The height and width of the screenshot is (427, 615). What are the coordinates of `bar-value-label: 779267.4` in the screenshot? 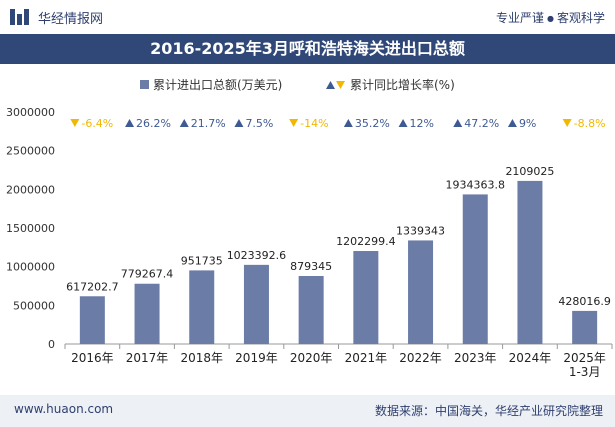 It's located at (147, 274).